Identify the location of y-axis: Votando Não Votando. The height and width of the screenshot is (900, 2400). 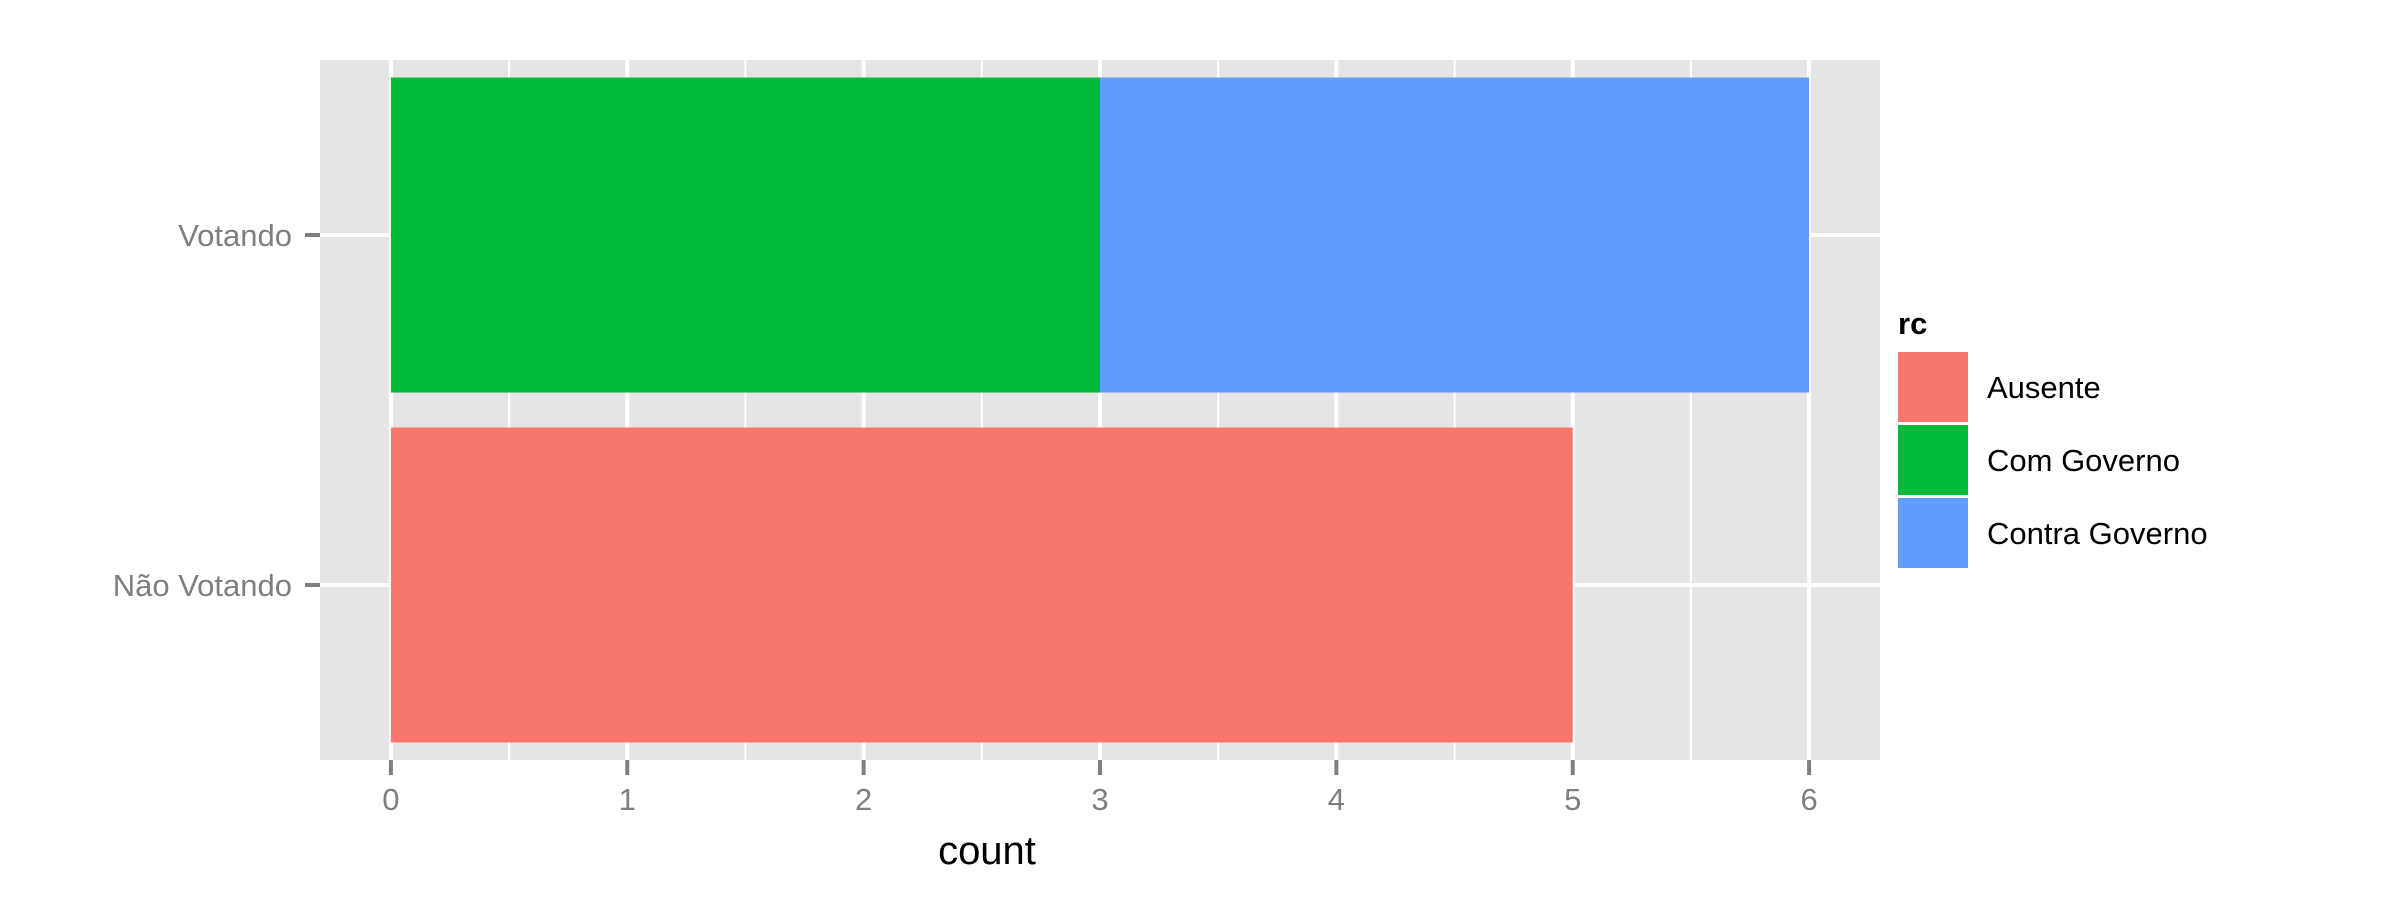
(216, 410).